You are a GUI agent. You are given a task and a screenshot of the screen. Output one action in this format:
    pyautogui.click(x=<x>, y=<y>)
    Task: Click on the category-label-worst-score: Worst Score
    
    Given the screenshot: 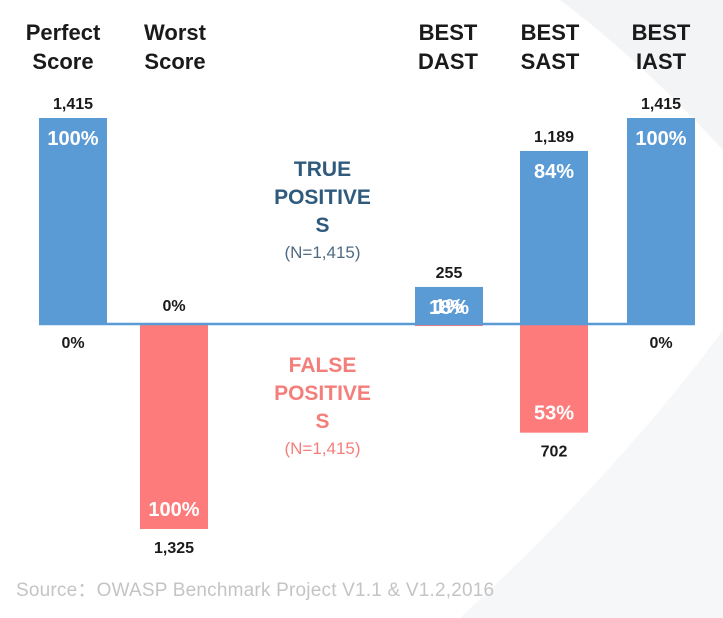 What is the action you would take?
    pyautogui.click(x=175, y=47)
    